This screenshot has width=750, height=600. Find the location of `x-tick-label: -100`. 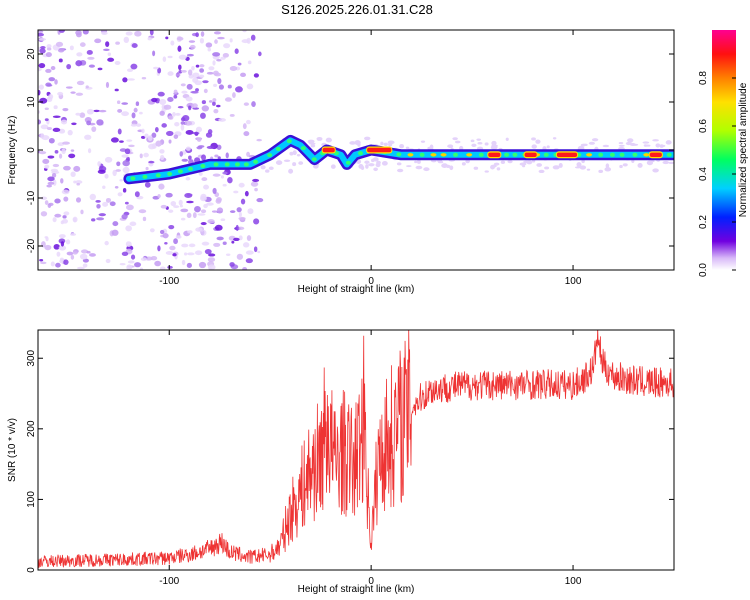

x-tick-label: -100 is located at coordinates (169, 581).